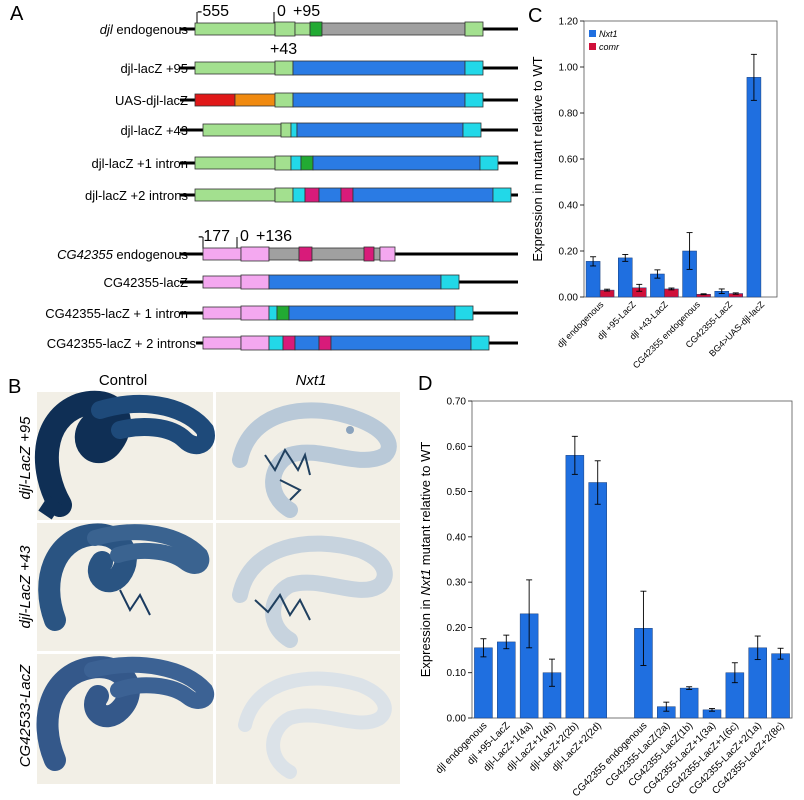 Image resolution: width=804 pixels, height=800 pixels. What do you see at coordinates (14, 387) in the screenshot?
I see `panel-b-letter: B` at bounding box center [14, 387].